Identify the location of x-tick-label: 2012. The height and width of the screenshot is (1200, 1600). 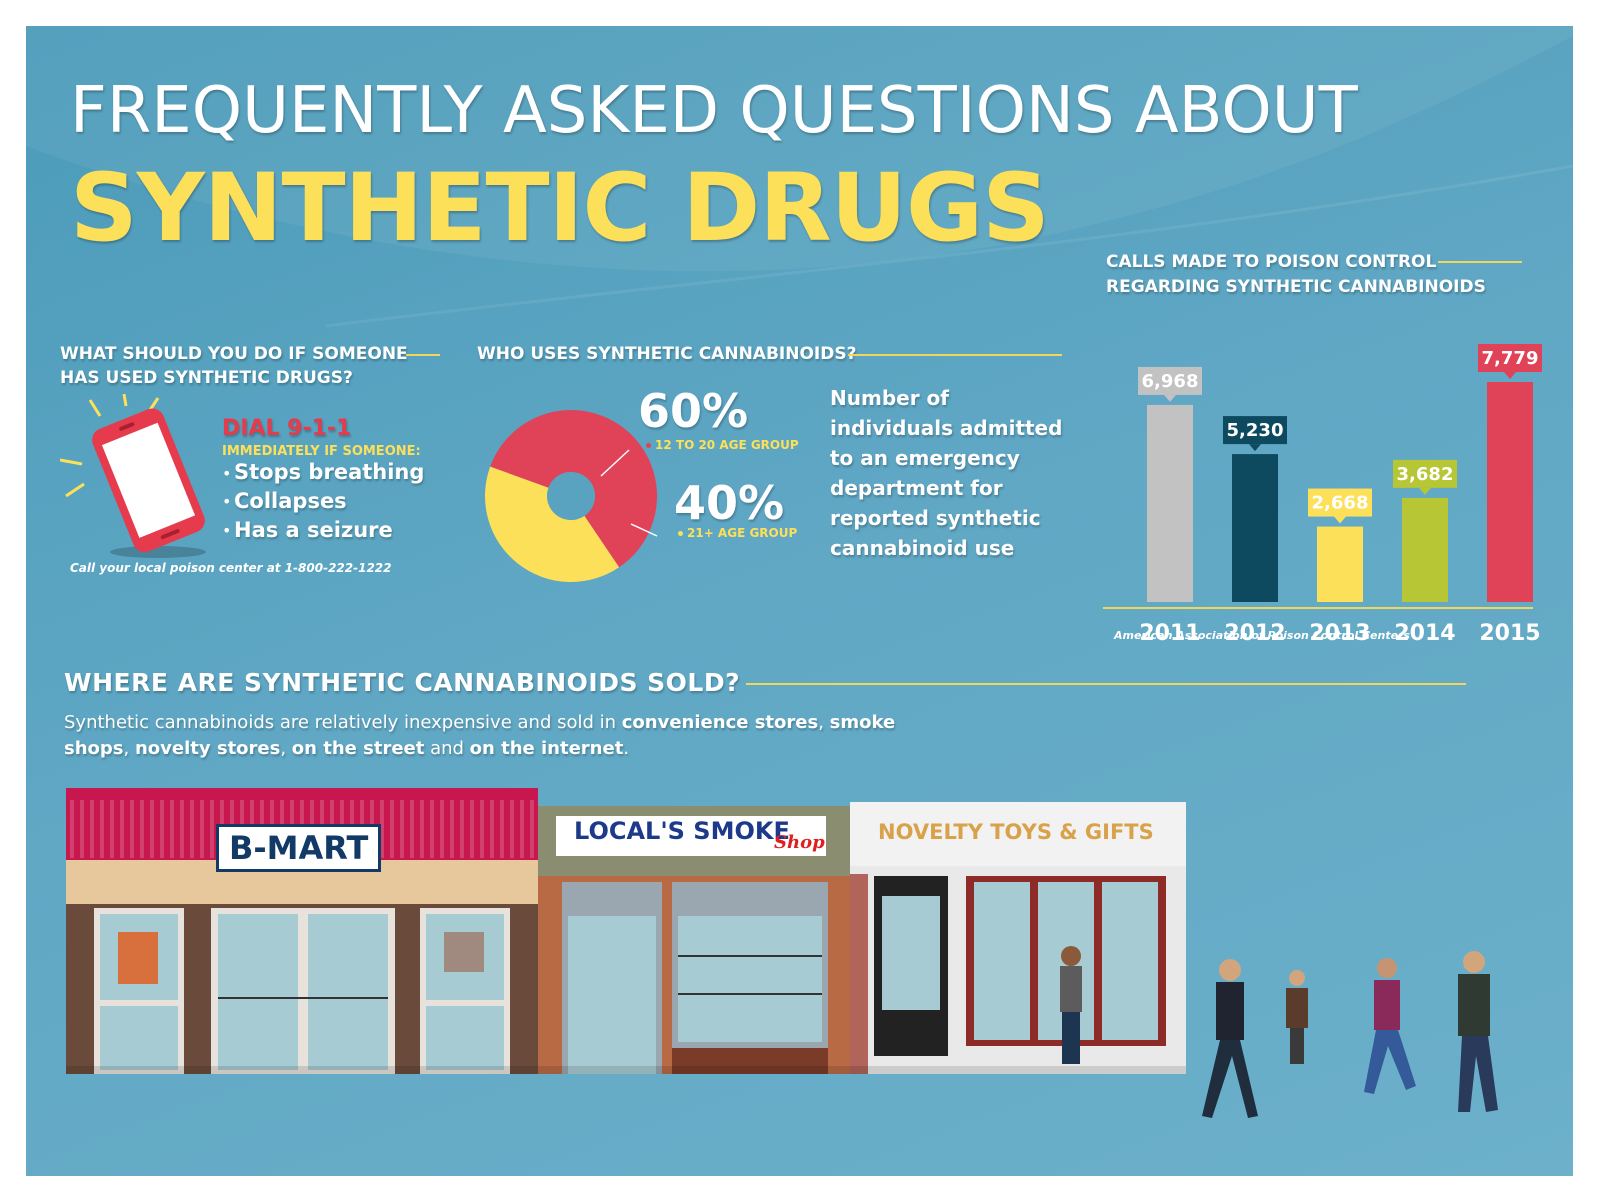
(1254, 633).